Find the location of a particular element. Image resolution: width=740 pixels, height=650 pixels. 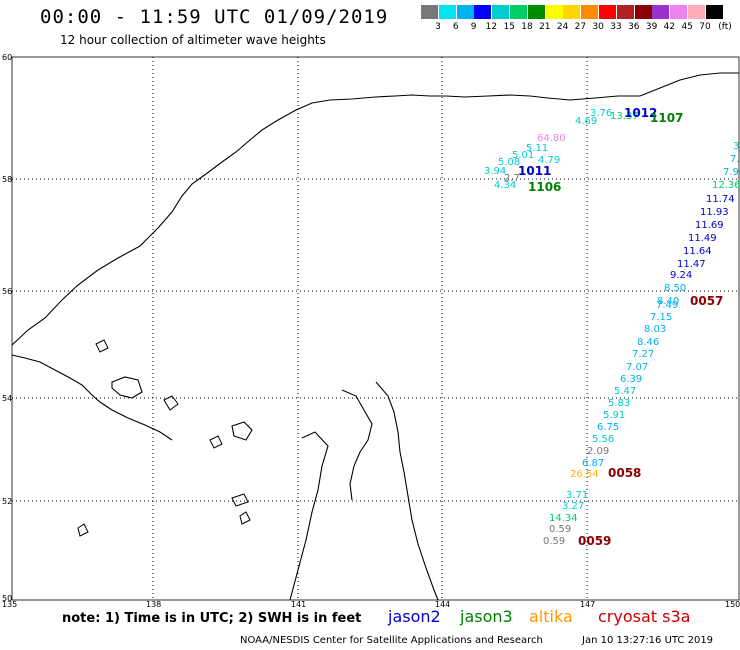

wave-height-value: 3.94 is located at coordinates (495, 171).